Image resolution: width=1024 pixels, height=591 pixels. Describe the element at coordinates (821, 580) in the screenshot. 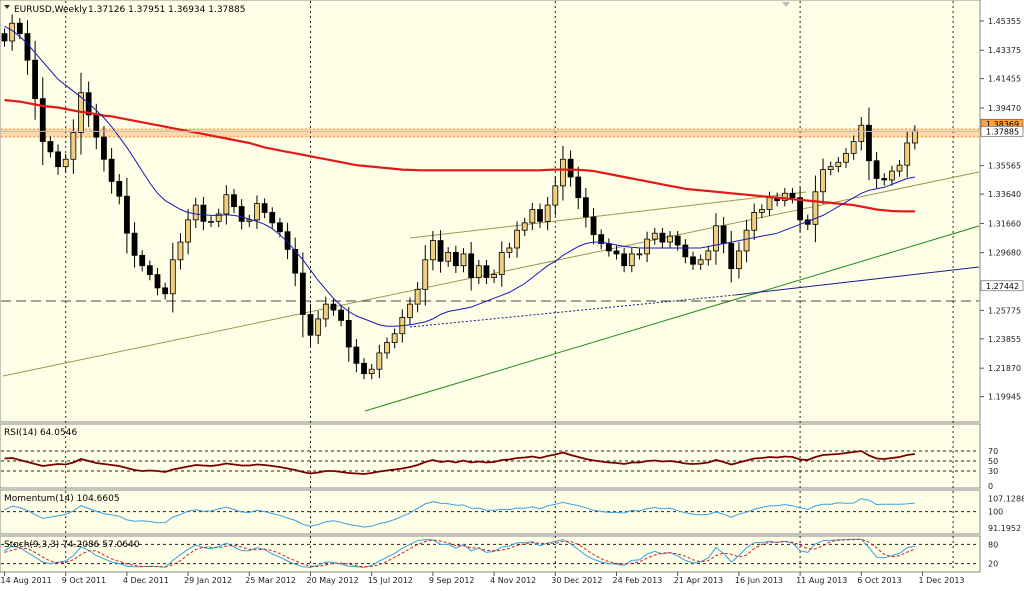

I see `time-tick-label: 11 Aug 2013` at that location.